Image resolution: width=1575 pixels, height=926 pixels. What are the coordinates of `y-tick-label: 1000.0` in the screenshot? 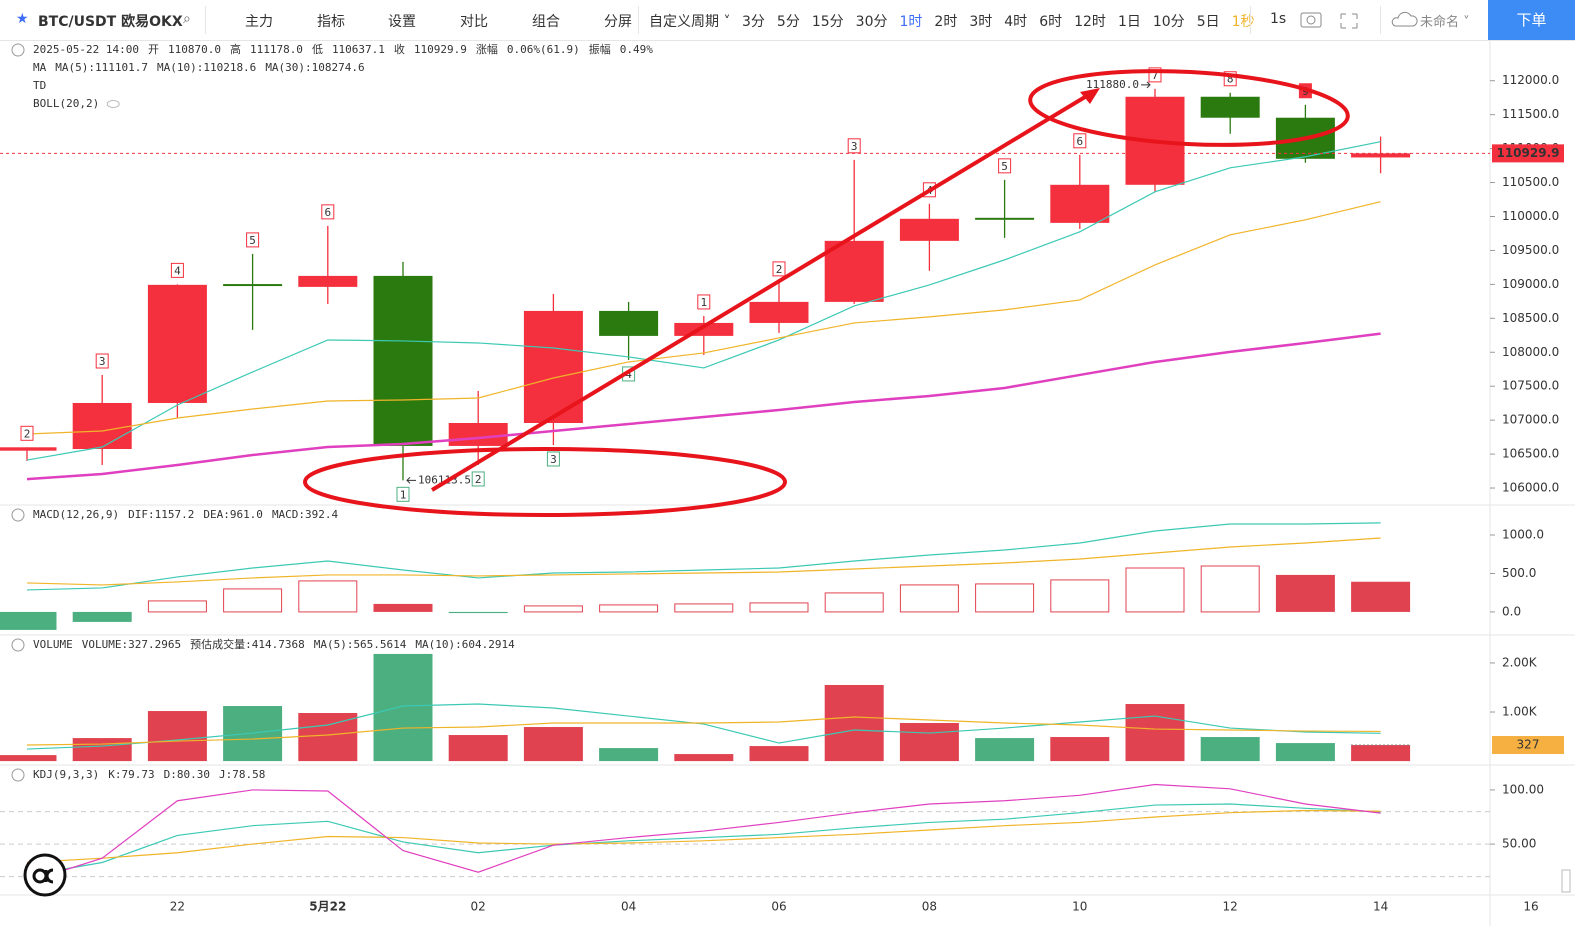 It's located at (1523, 535).